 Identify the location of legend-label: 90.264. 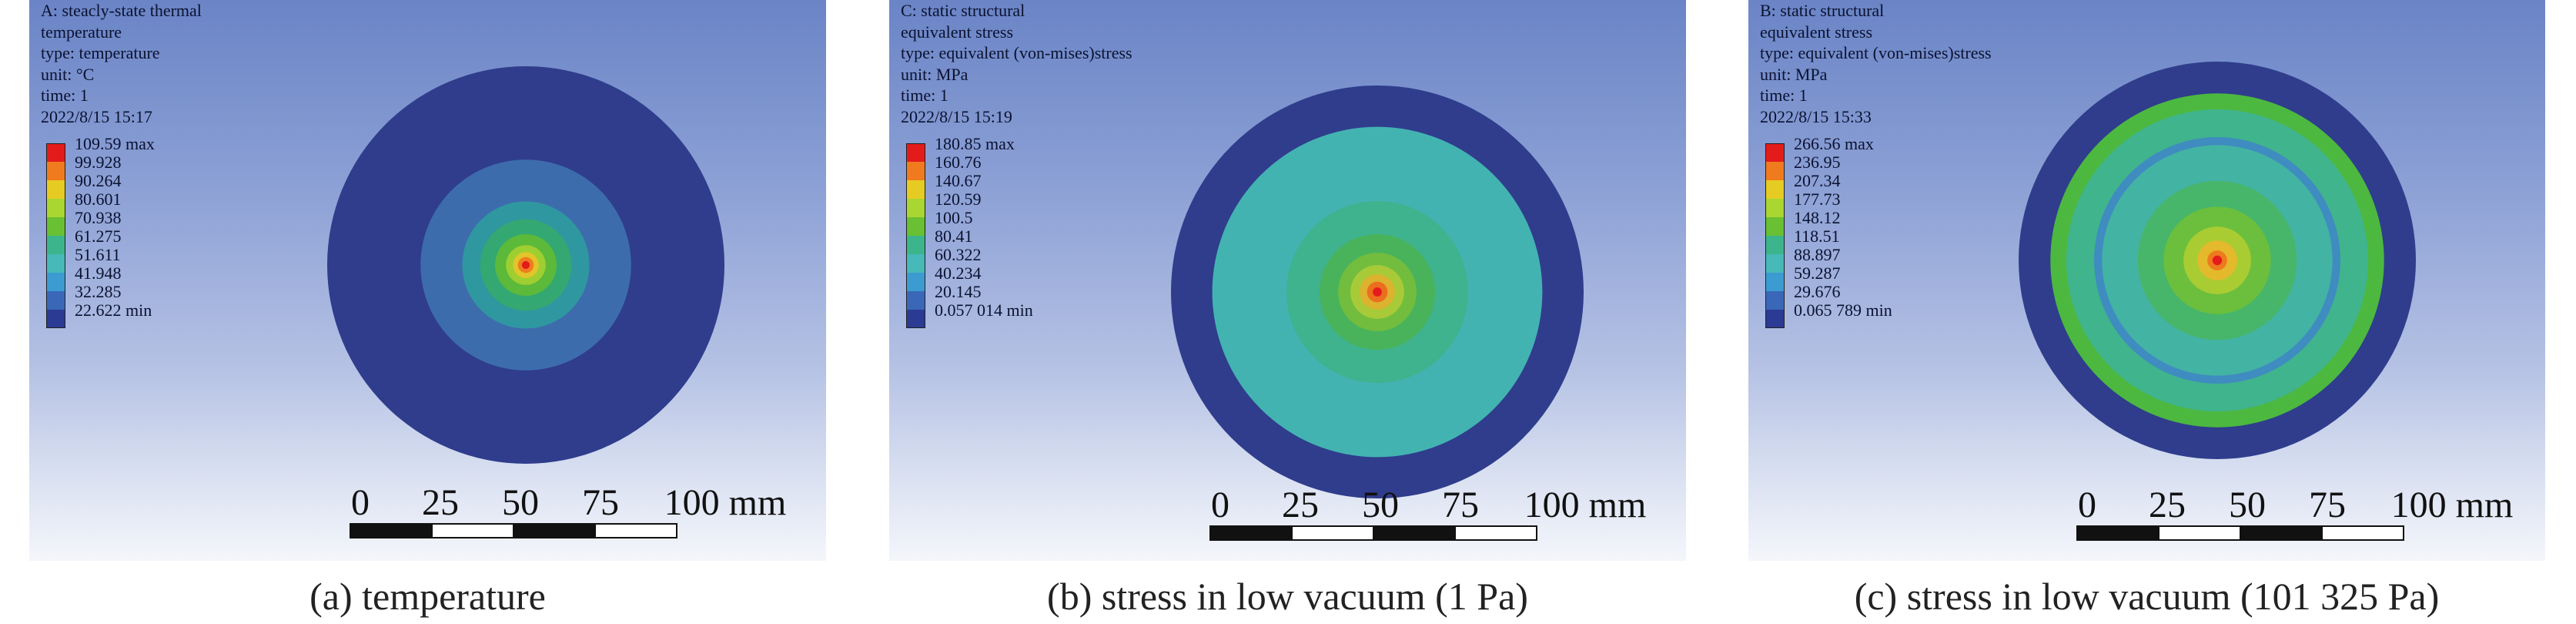
(98, 180).